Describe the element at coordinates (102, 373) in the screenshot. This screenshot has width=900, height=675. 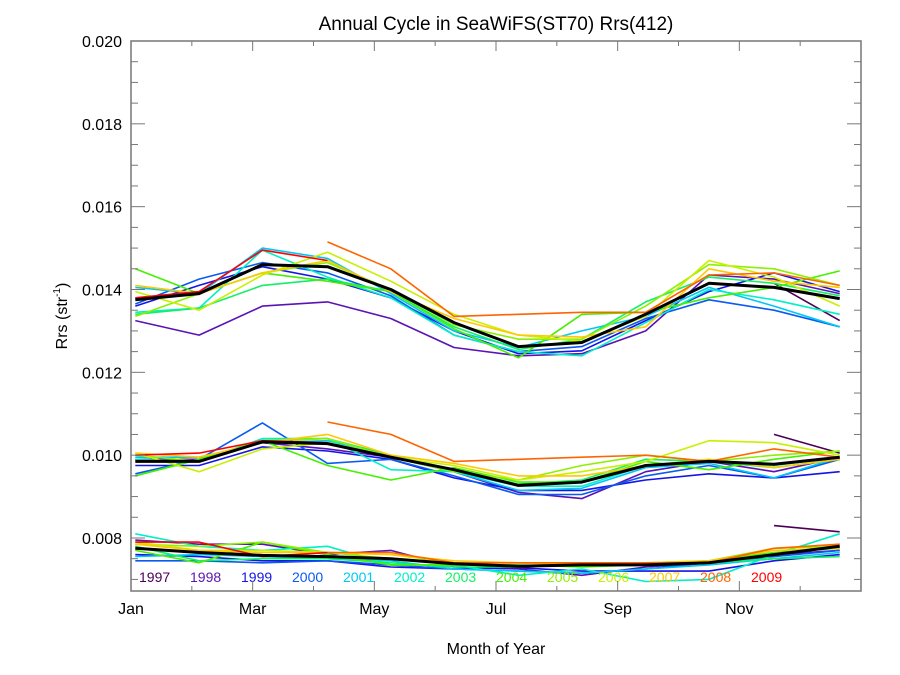
I see `y-tick-label: 0.012` at that location.